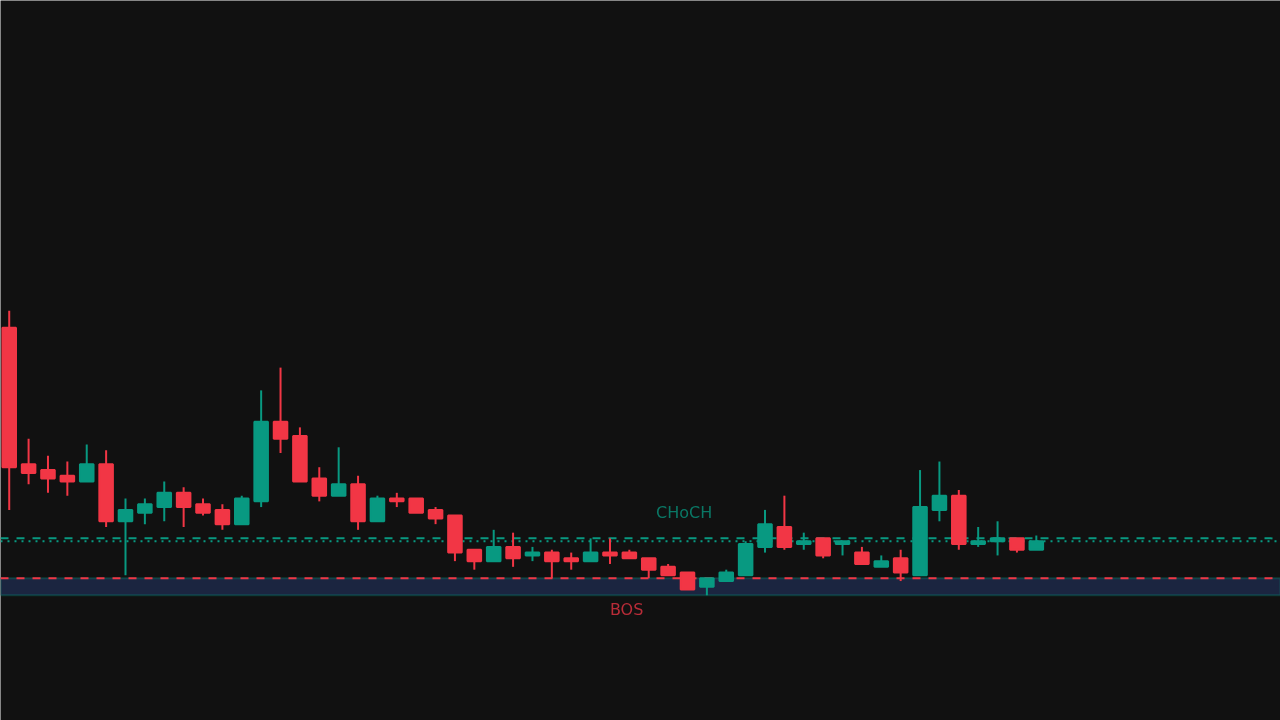 Image resolution: width=1280 pixels, height=720 pixels. What do you see at coordinates (684, 513) in the screenshot?
I see `ref-line-label: CHoCH` at bounding box center [684, 513].